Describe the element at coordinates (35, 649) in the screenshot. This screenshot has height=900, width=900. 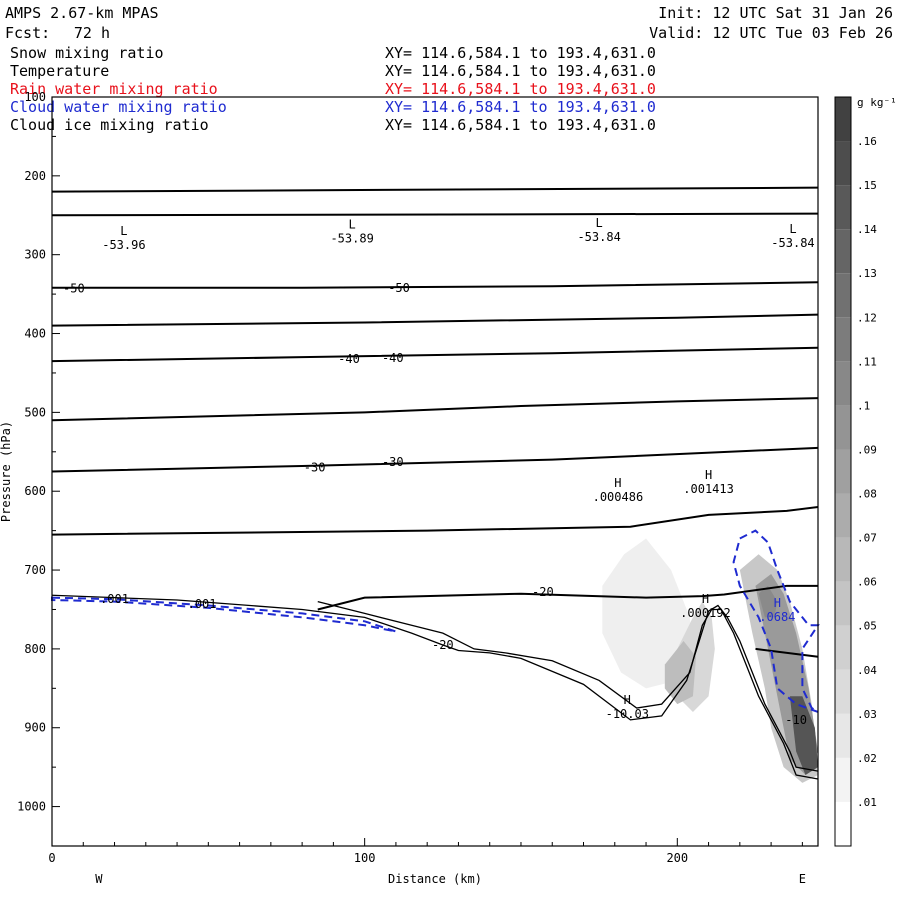
I see `y-tick-label: 800` at that location.